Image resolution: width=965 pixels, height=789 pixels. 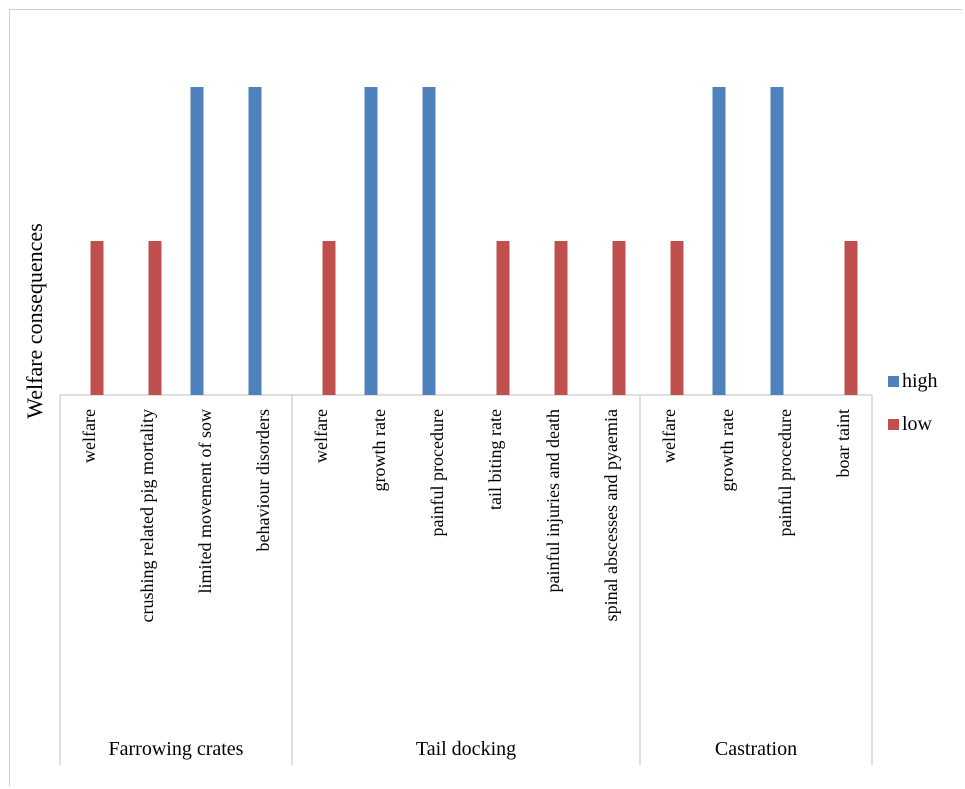 What do you see at coordinates (263, 480) in the screenshot?
I see `tick-label-3: behaviour disorders` at bounding box center [263, 480].